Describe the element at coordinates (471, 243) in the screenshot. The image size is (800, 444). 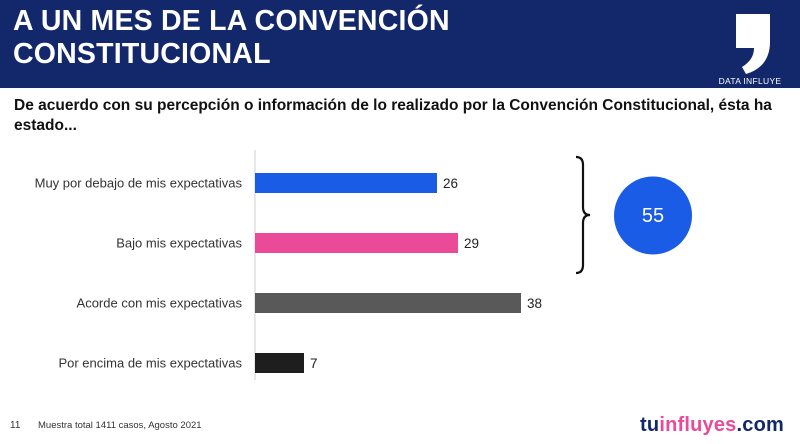
I see `value-label: 29` at that location.